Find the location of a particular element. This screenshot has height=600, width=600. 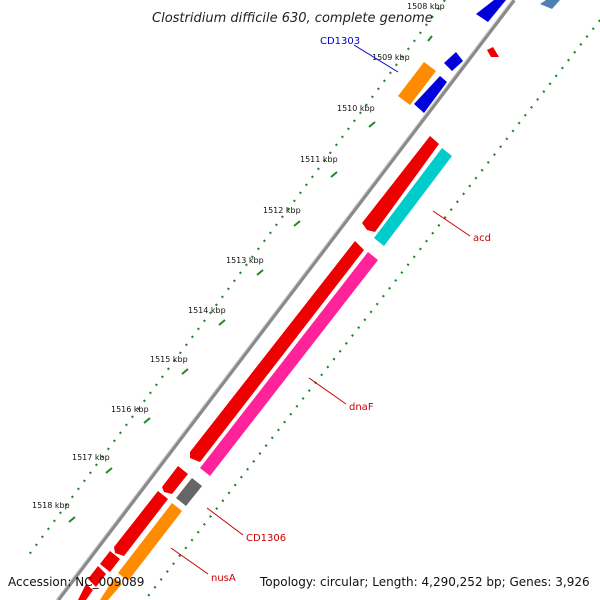

gene-bottom-orange is located at coordinates (111, 589).